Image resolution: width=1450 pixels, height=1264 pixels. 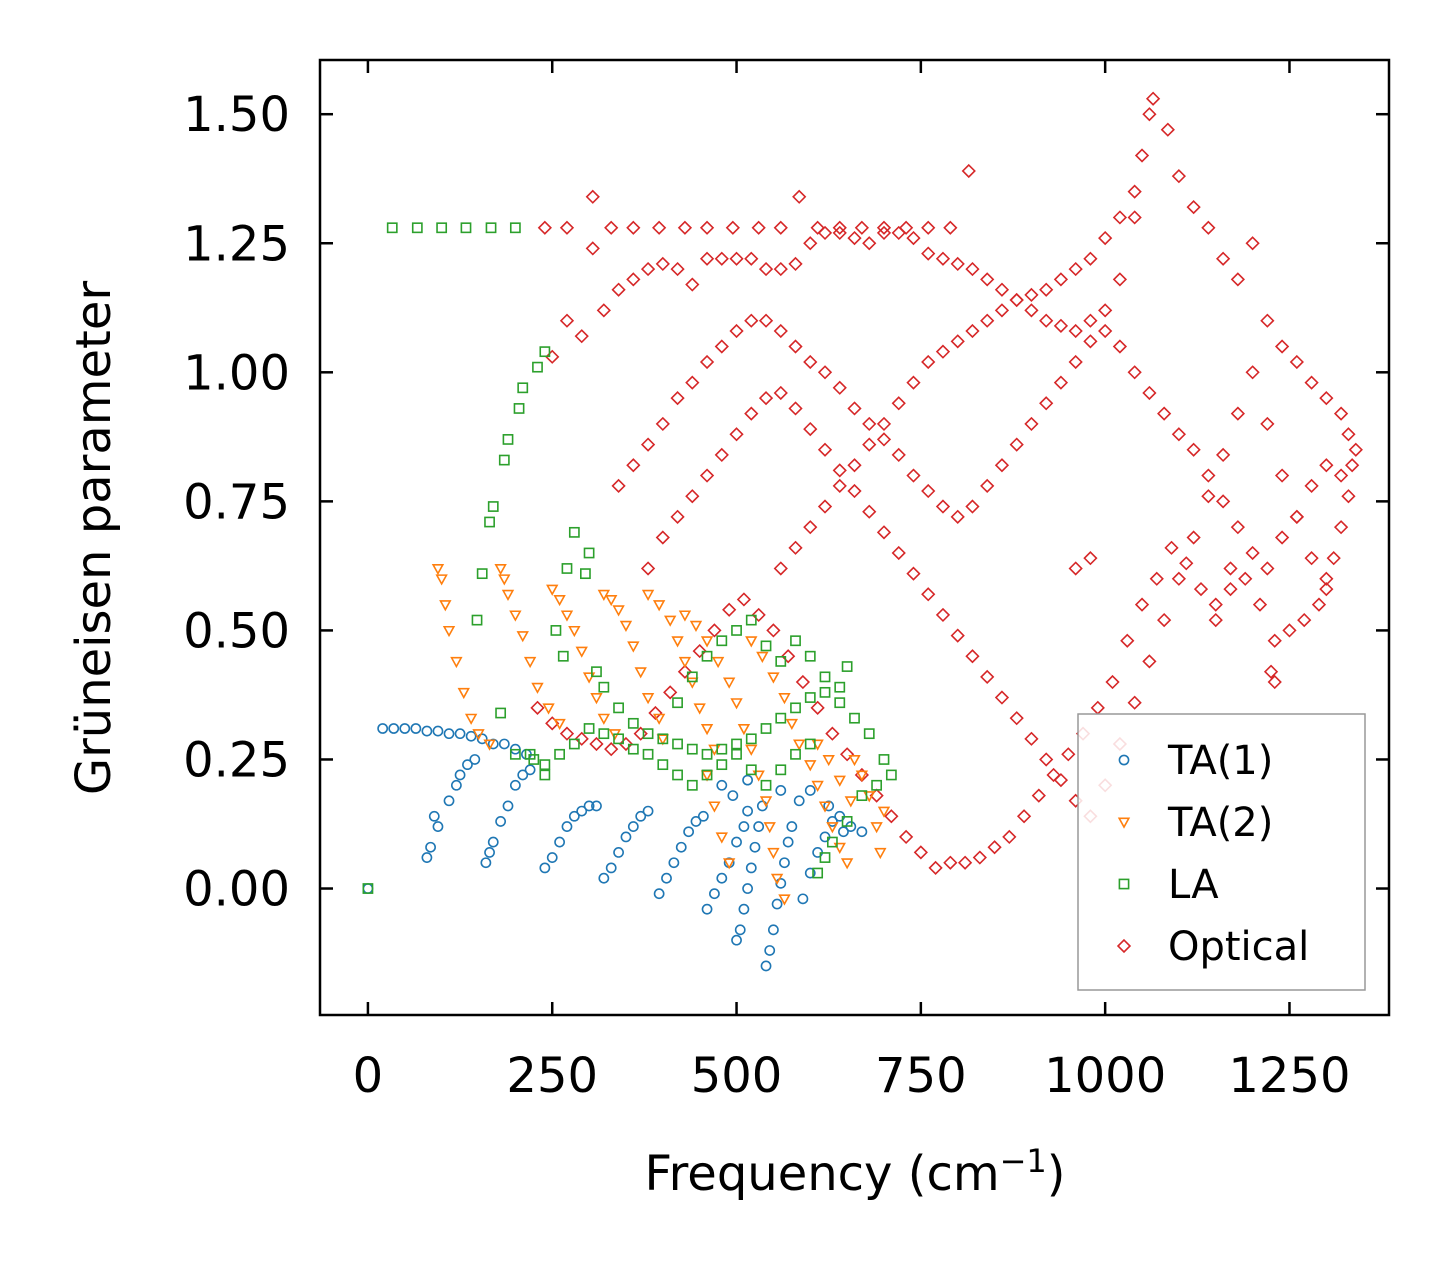 What do you see at coordinates (236, 631) in the screenshot?
I see `y-tick-label: 0.50` at bounding box center [236, 631].